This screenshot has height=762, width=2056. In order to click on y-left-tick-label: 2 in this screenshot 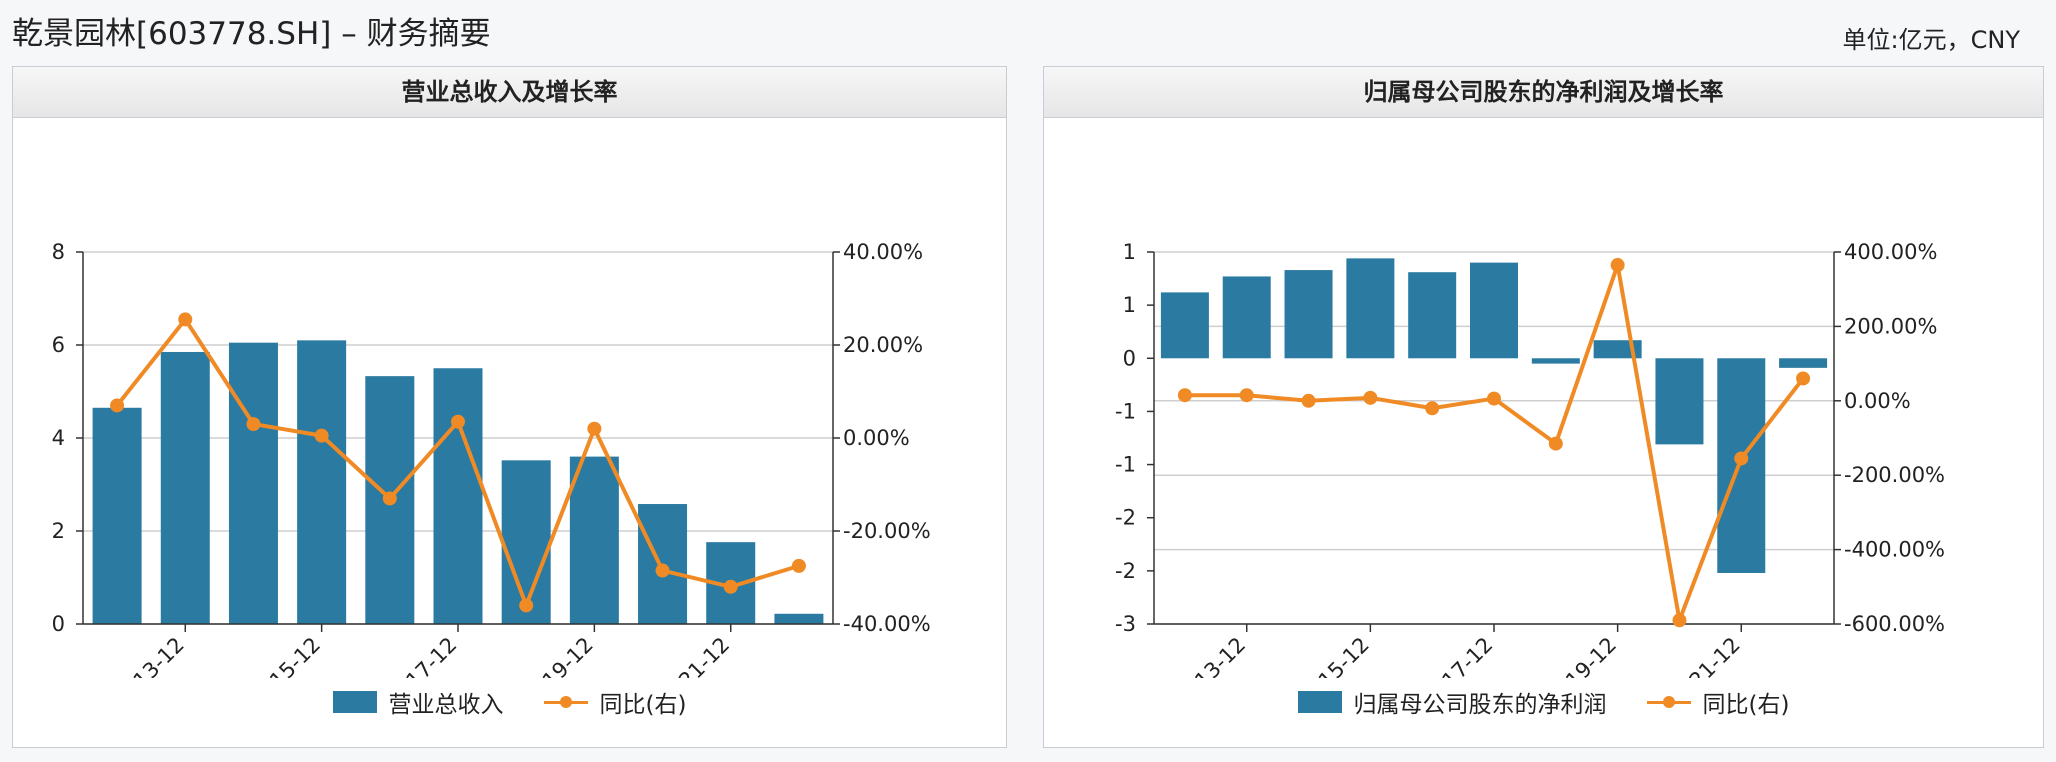, I will do `click(58, 531)`.